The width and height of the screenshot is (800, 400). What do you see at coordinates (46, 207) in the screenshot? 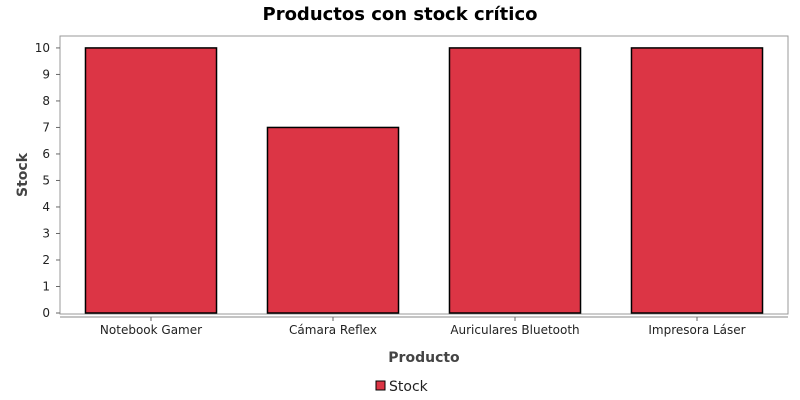
I see `y-tick-label: 4` at bounding box center [46, 207].